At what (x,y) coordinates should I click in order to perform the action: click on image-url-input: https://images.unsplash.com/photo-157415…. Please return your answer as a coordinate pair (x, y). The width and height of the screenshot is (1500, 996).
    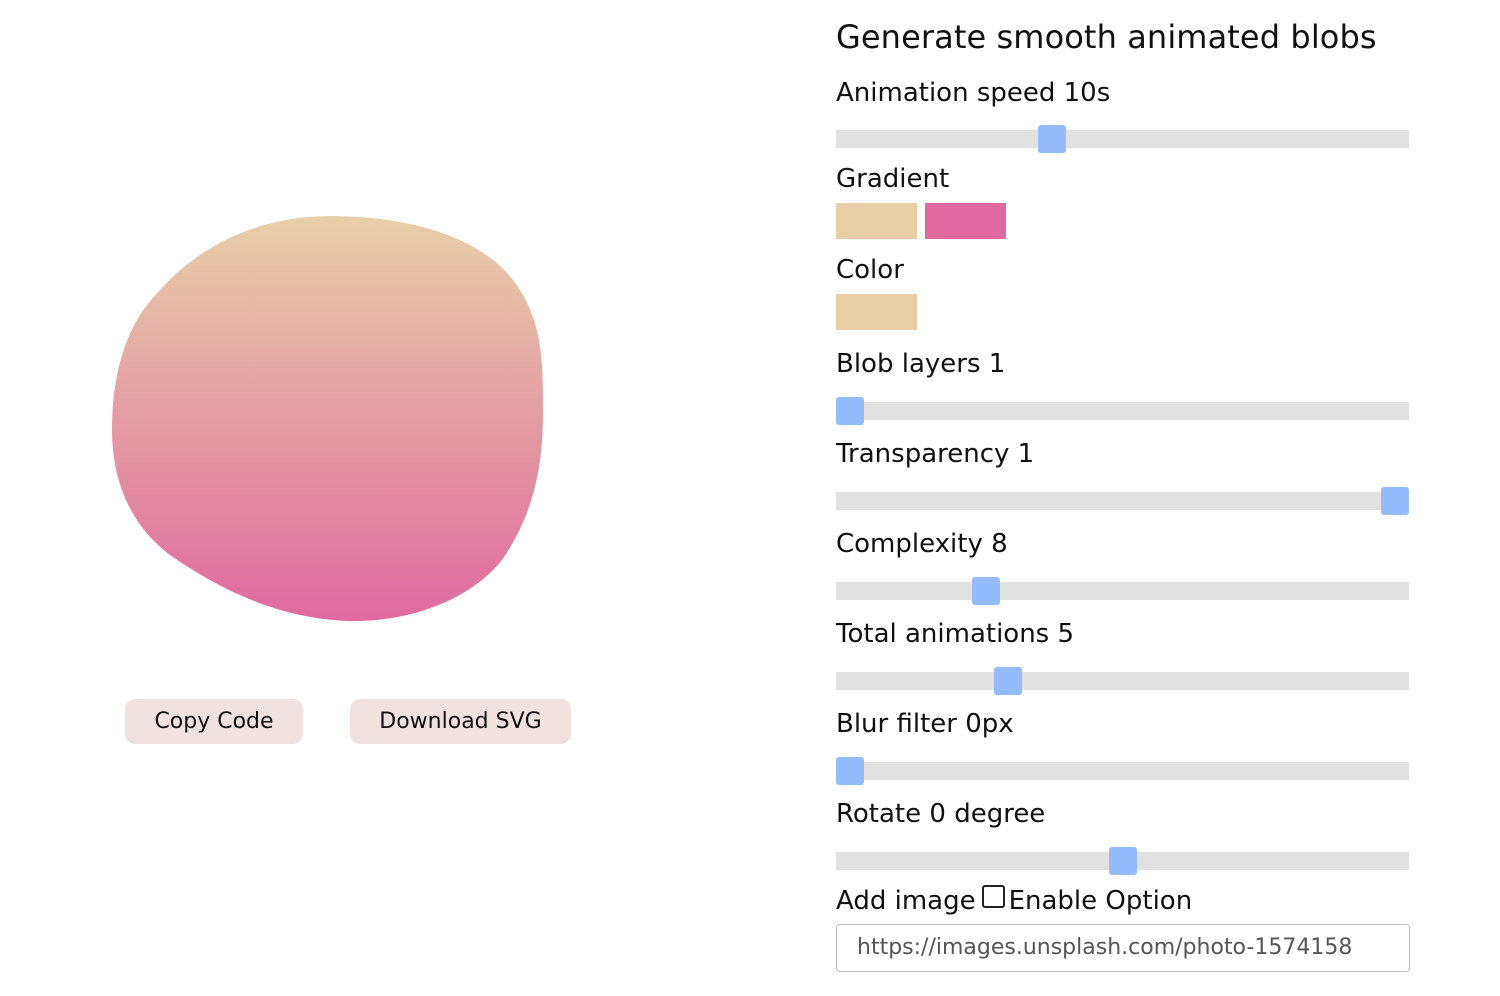
    Looking at the image, I should click on (1123, 948).